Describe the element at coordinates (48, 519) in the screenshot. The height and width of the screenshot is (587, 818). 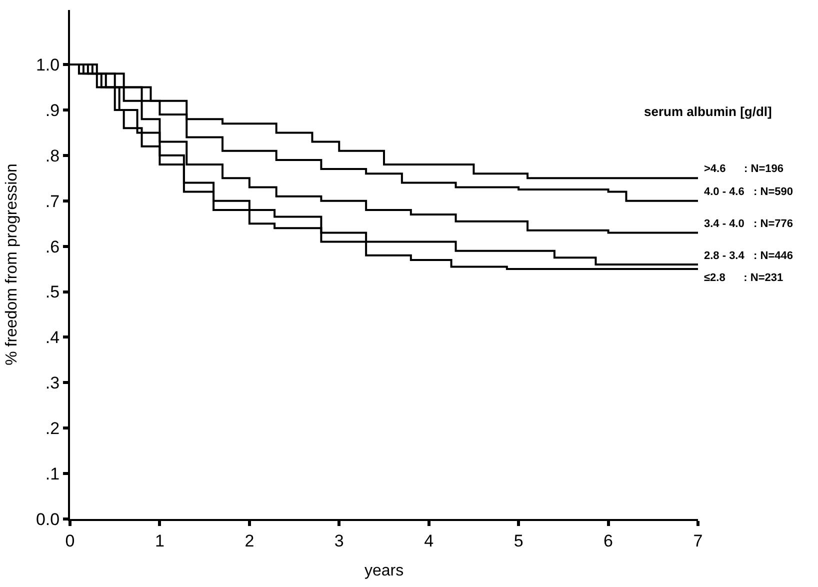
I see `y-tick-label: 0.0` at that location.